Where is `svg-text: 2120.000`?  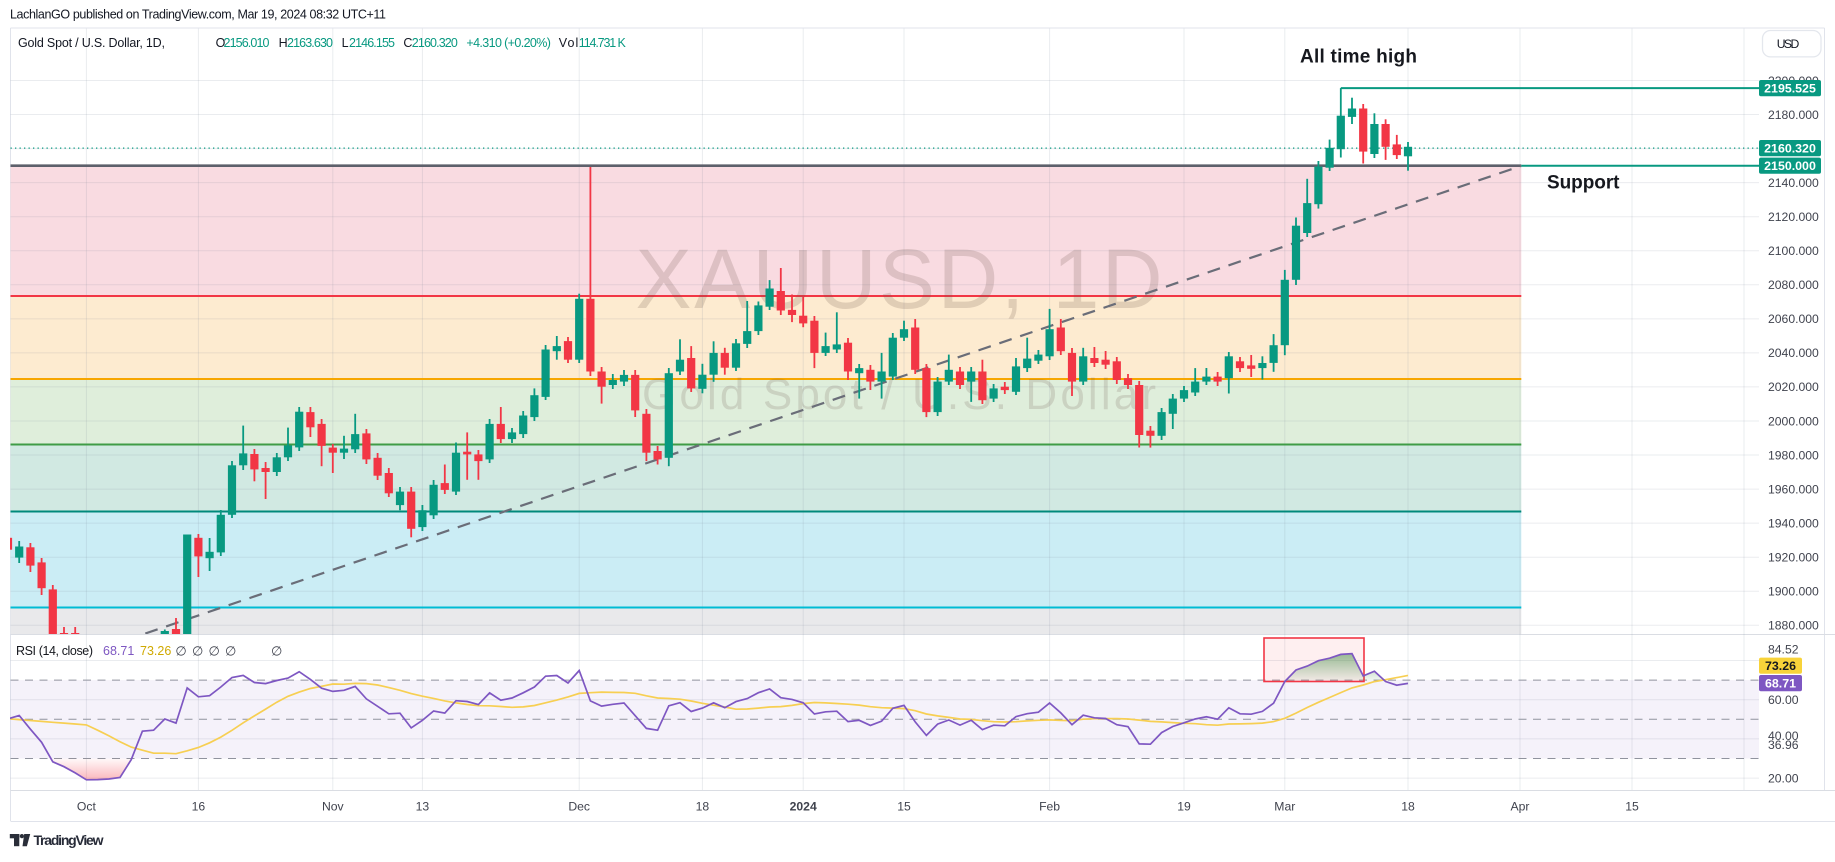
svg-text: 2120.000 is located at coordinates (1793, 217).